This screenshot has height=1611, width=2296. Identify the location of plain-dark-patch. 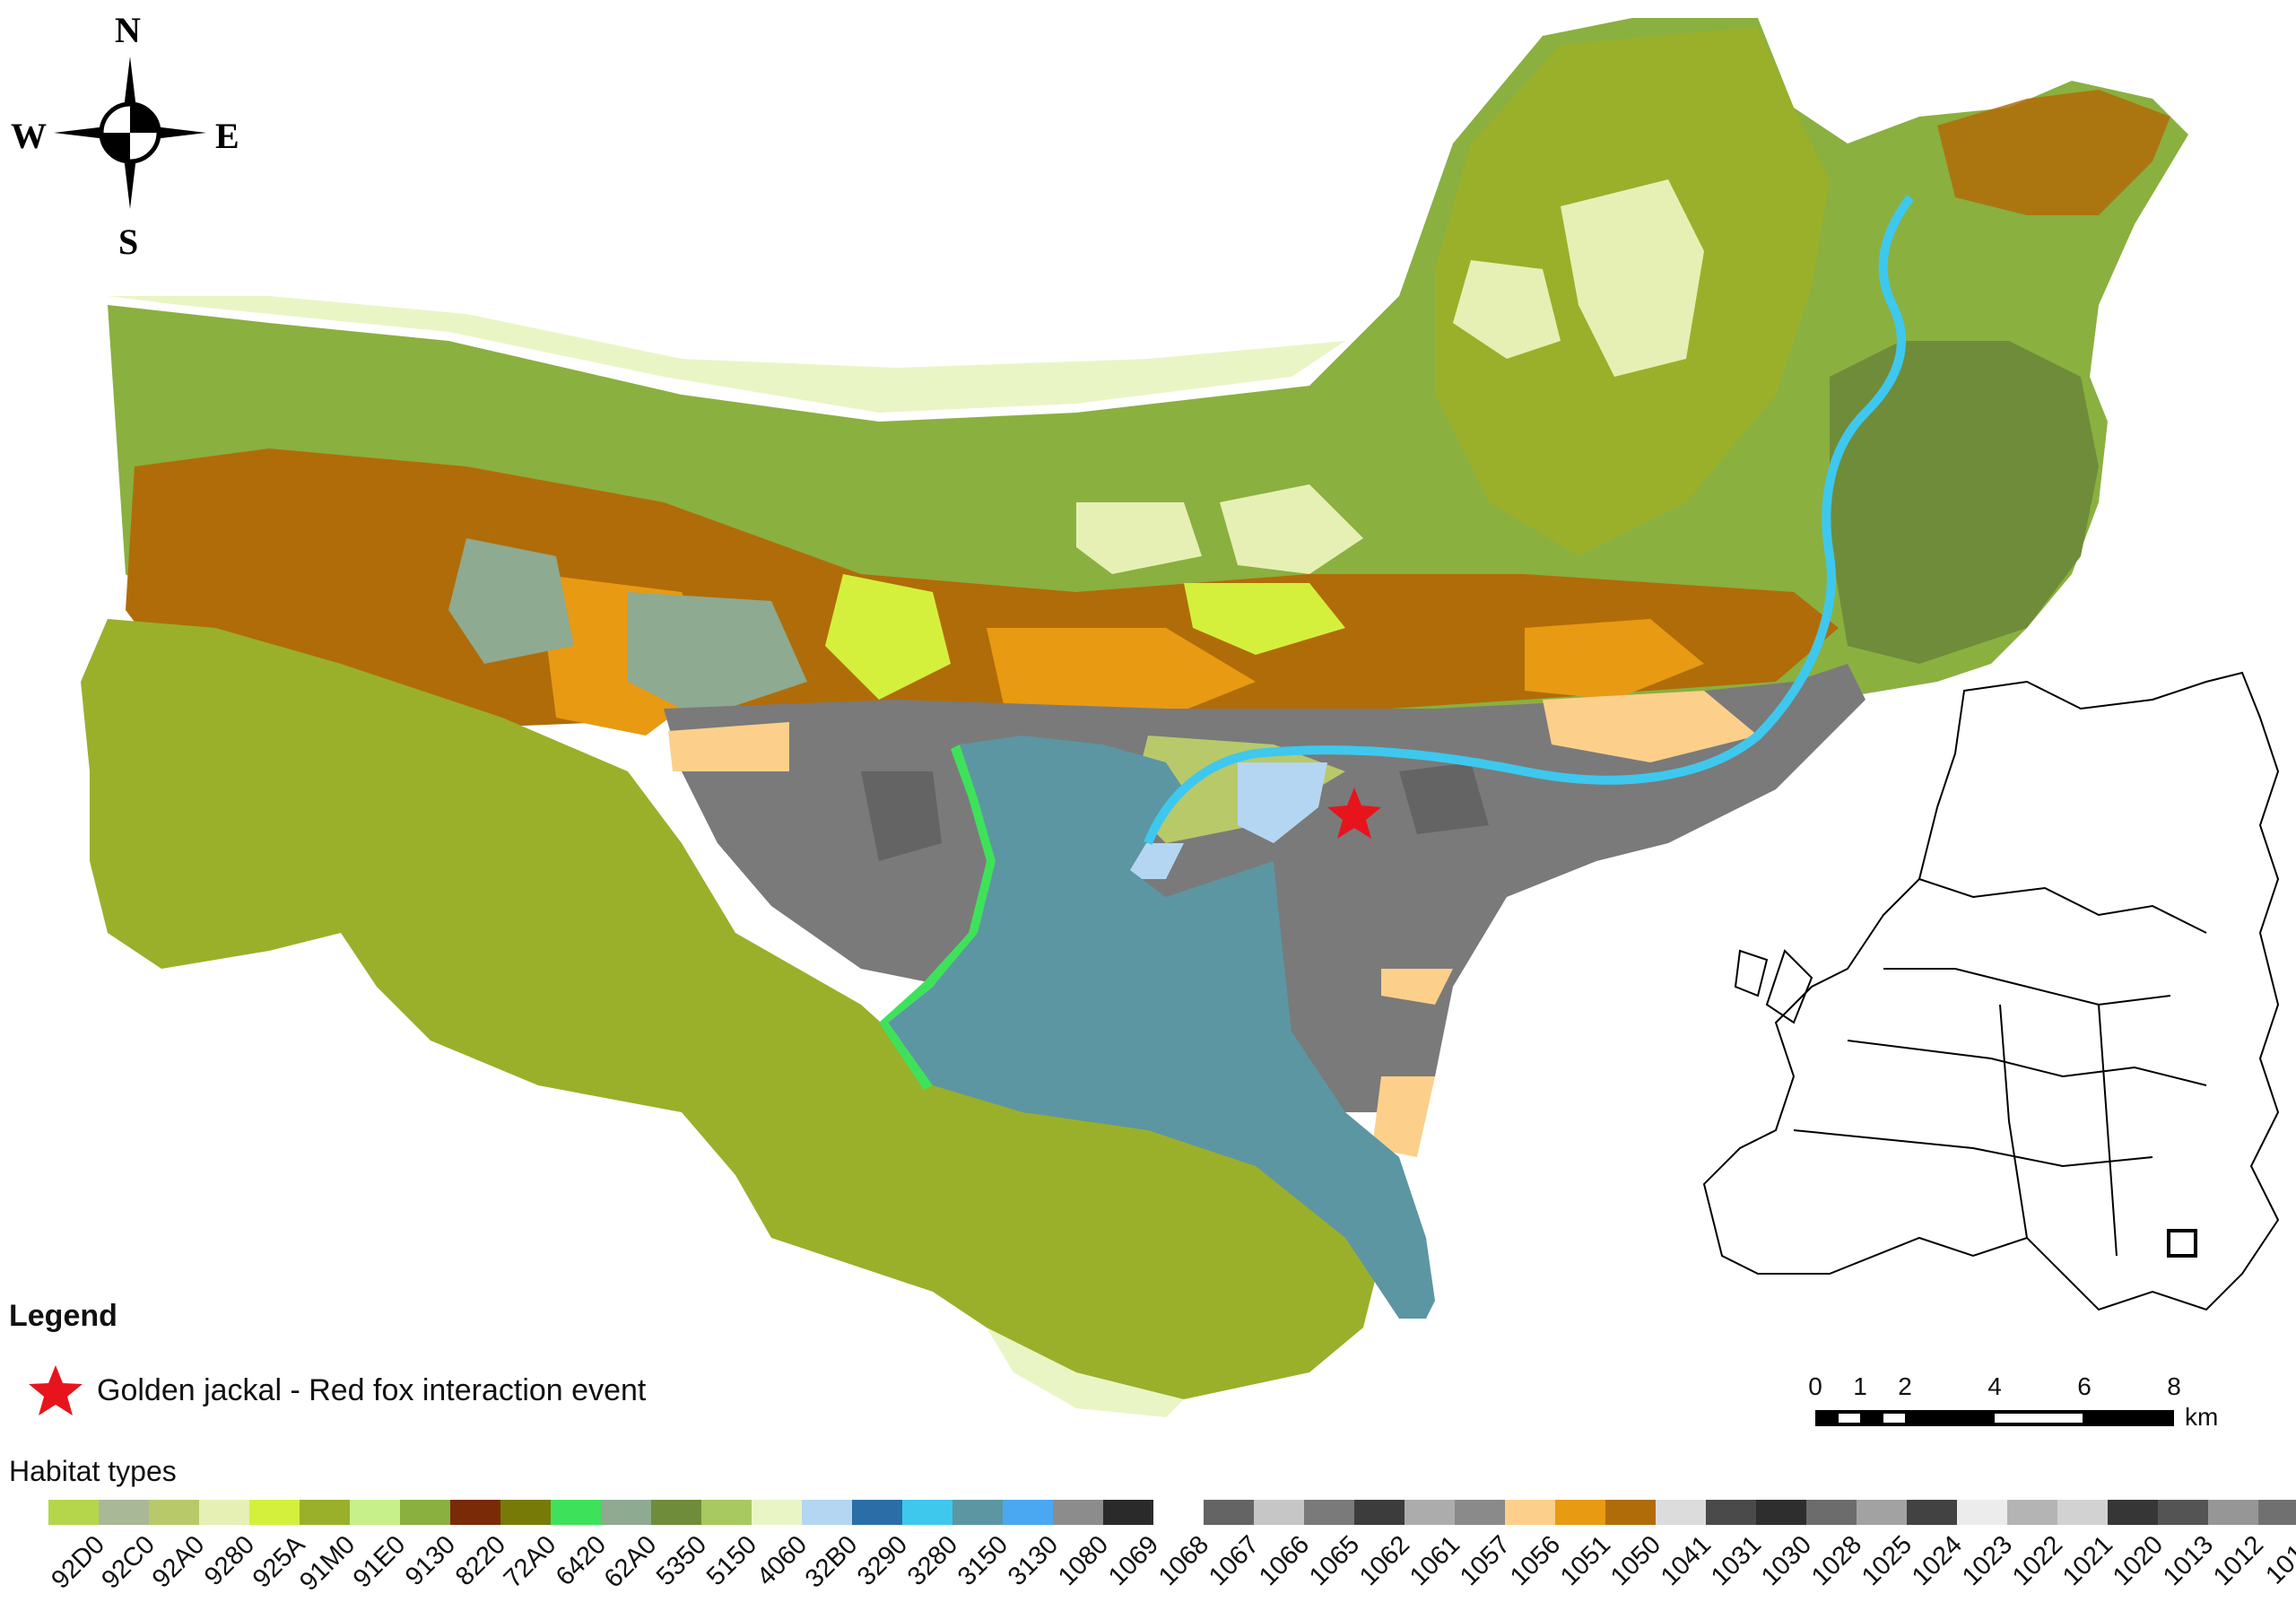
(901, 816).